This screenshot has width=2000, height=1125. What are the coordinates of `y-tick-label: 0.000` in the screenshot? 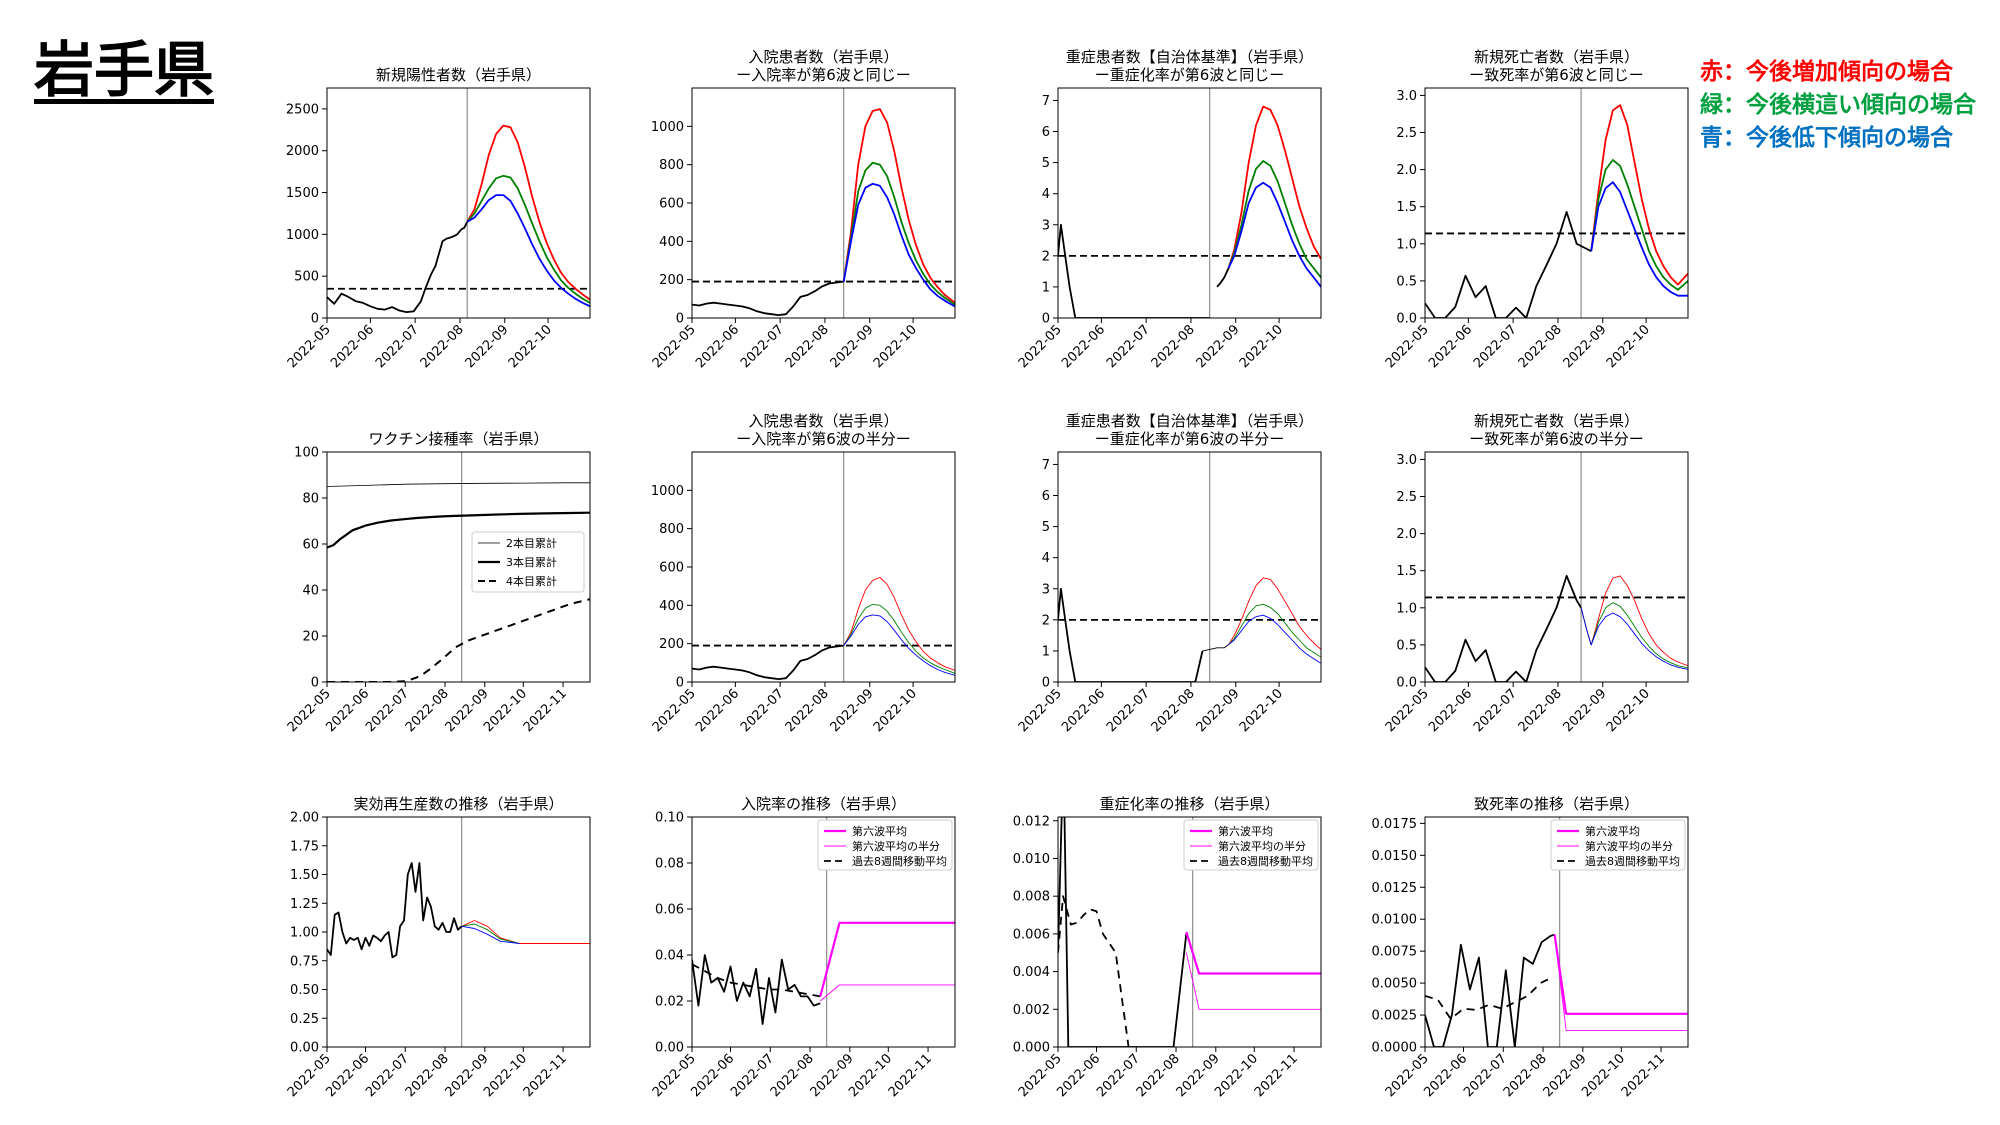 It's located at (1031, 1048).